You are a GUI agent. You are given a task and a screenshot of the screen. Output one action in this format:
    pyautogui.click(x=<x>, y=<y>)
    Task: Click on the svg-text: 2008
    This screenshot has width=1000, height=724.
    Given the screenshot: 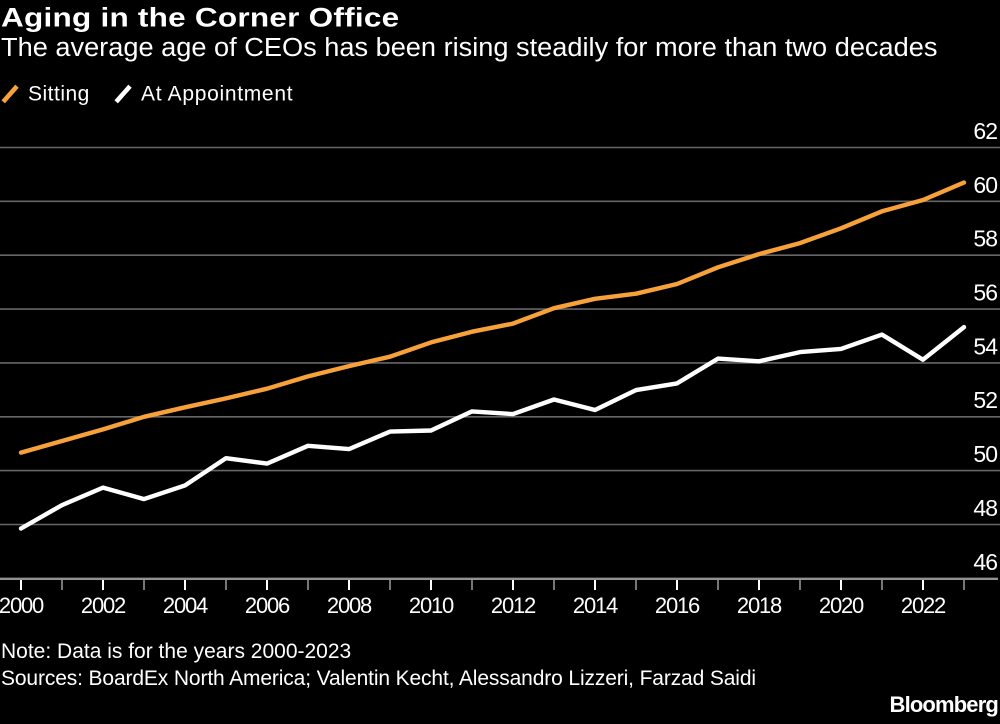 What is the action you would take?
    pyautogui.click(x=349, y=605)
    